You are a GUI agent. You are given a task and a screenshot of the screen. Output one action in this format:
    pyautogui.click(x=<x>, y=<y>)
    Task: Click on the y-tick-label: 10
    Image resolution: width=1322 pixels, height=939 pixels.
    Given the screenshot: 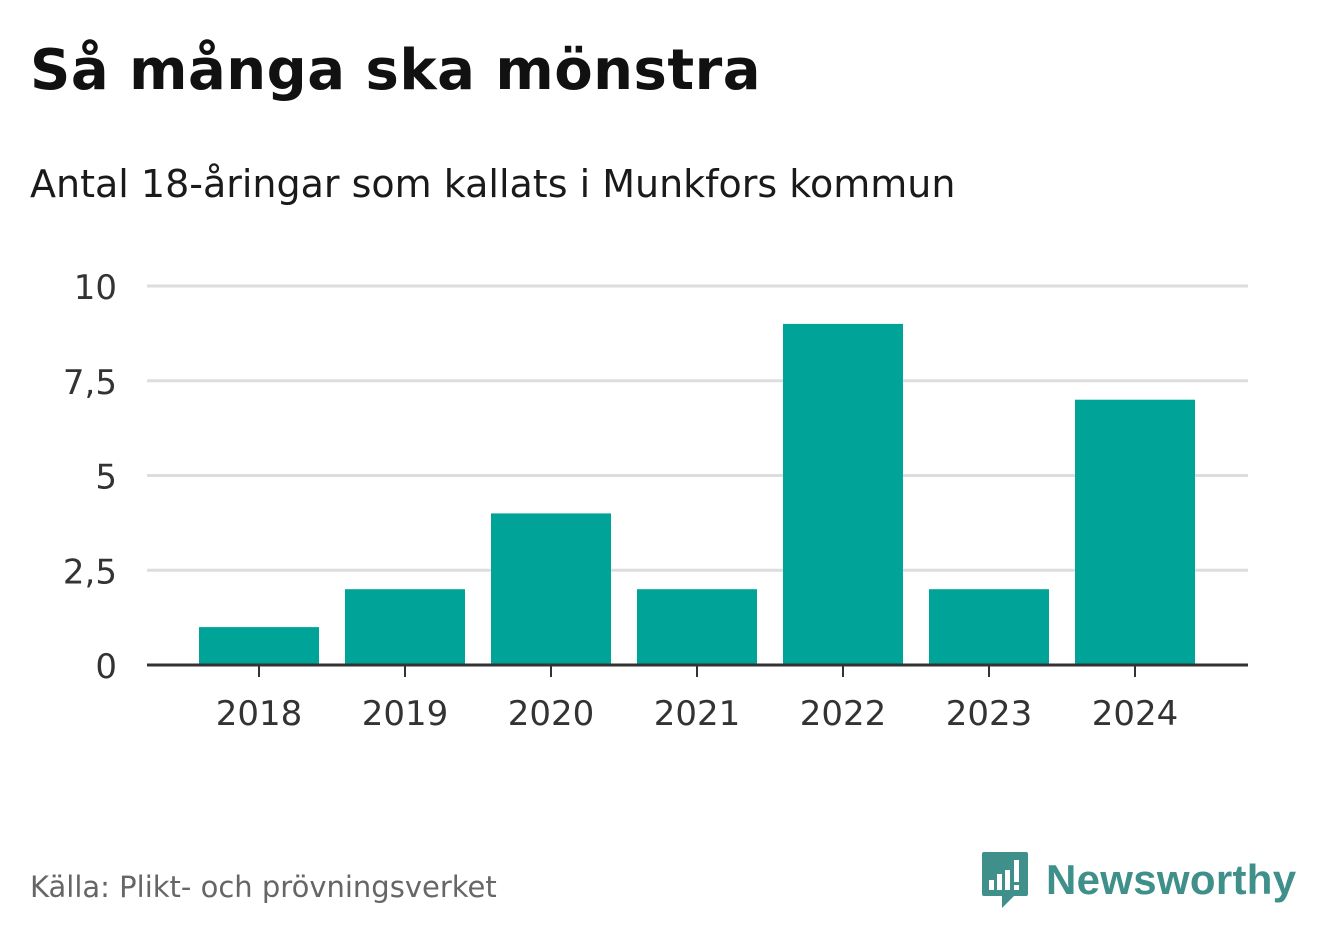 What is the action you would take?
    pyautogui.click(x=95, y=288)
    